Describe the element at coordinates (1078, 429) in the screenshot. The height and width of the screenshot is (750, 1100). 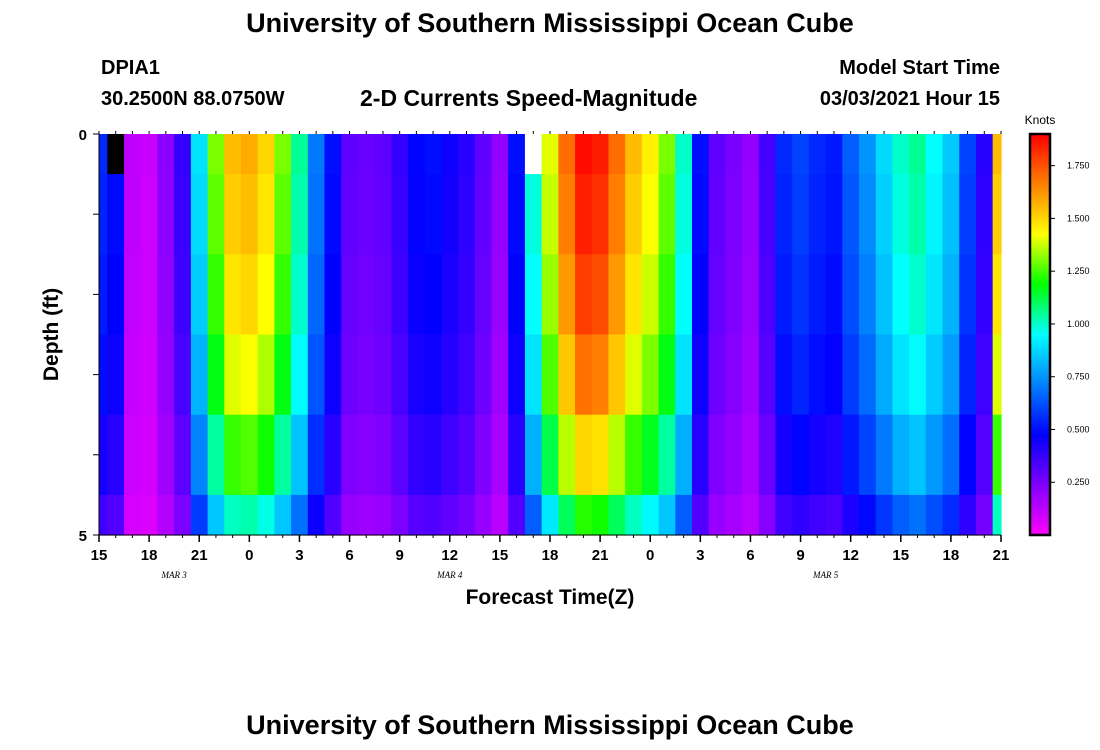
I see `colorbar-tick-label: 0.500` at that location.